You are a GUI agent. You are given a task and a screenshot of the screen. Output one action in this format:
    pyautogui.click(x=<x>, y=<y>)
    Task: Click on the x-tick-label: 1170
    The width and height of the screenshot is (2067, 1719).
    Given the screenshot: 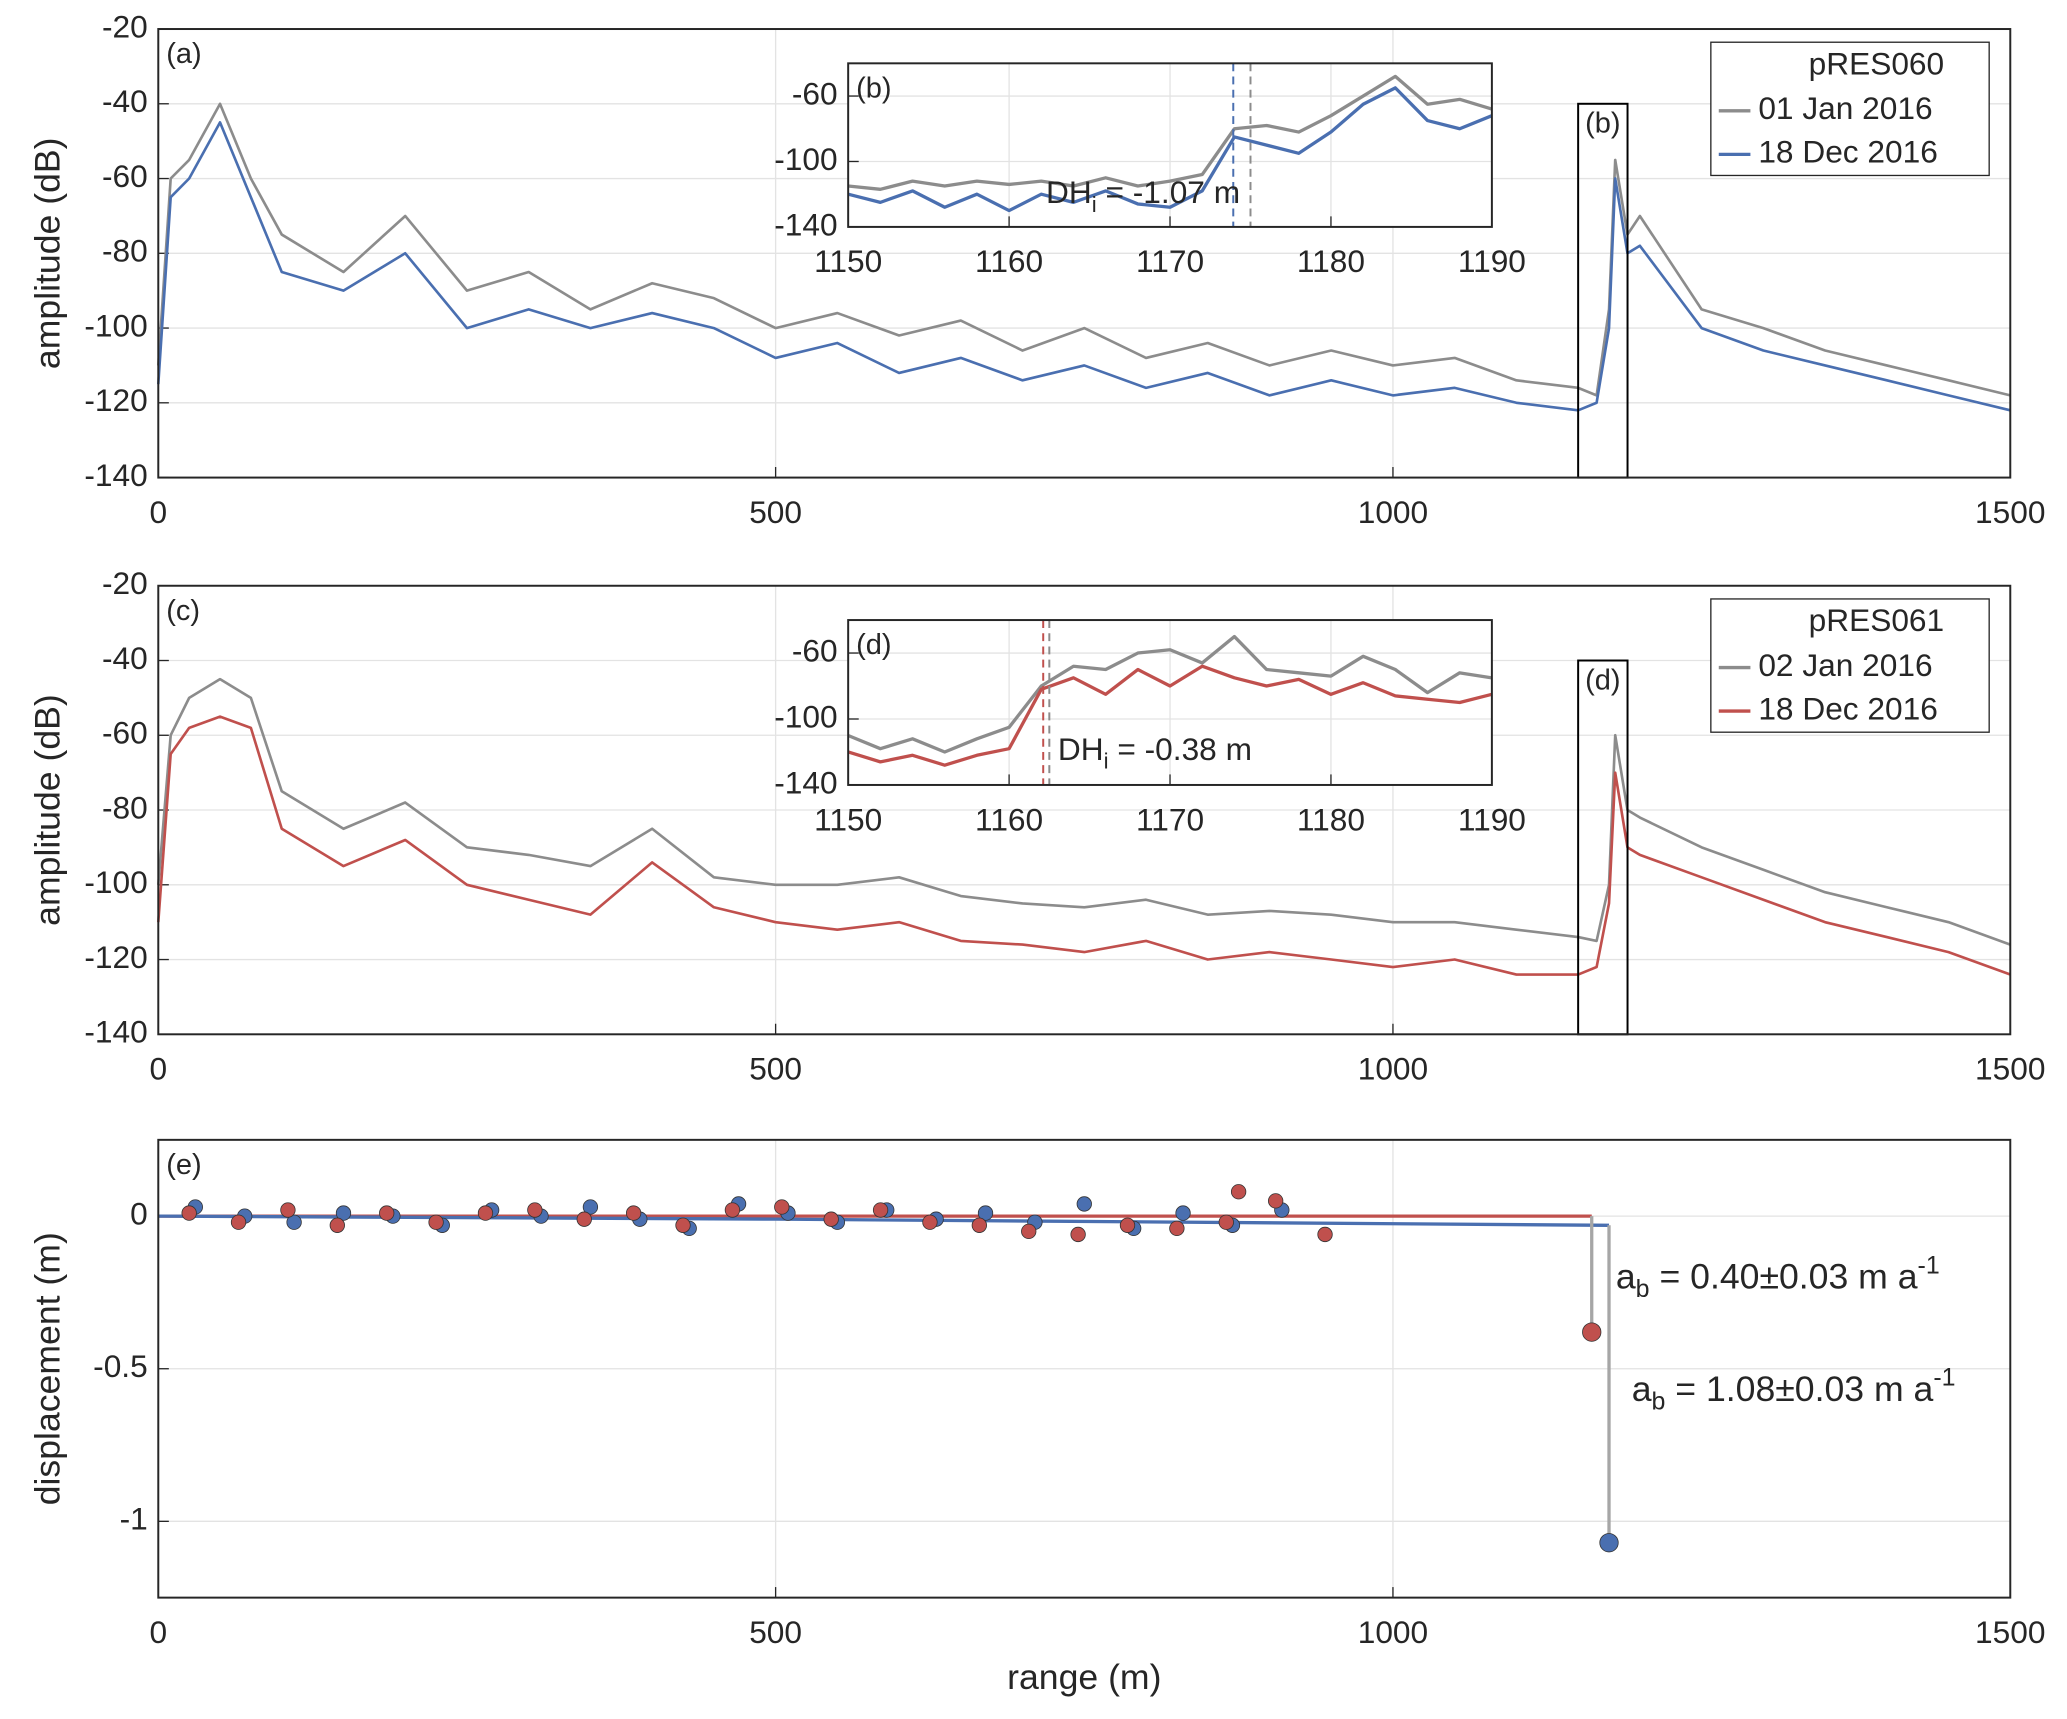 What is the action you would take?
    pyautogui.click(x=1170, y=819)
    